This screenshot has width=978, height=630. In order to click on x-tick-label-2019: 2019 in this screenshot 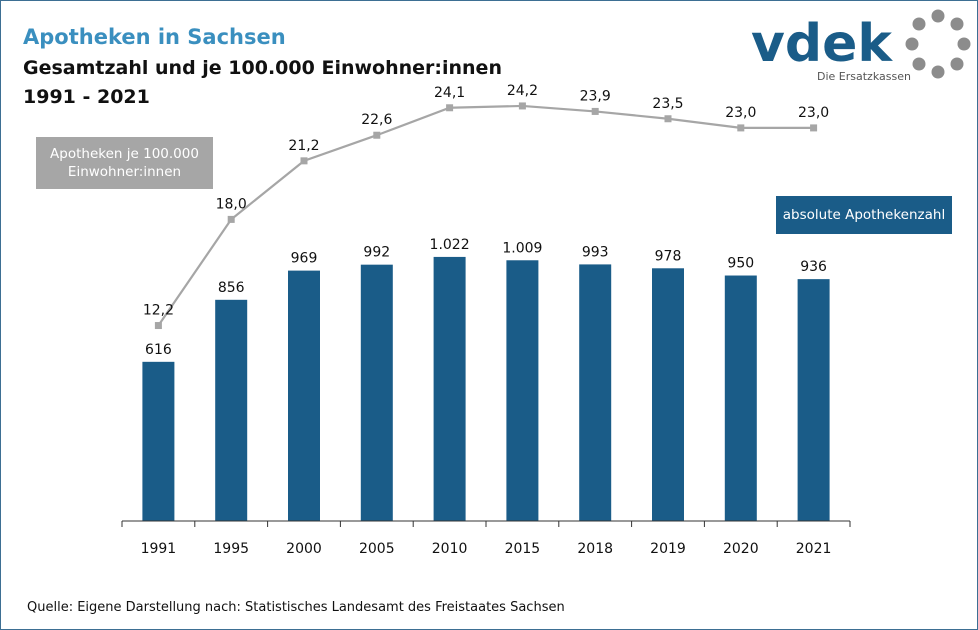, I will do `click(668, 549)`.